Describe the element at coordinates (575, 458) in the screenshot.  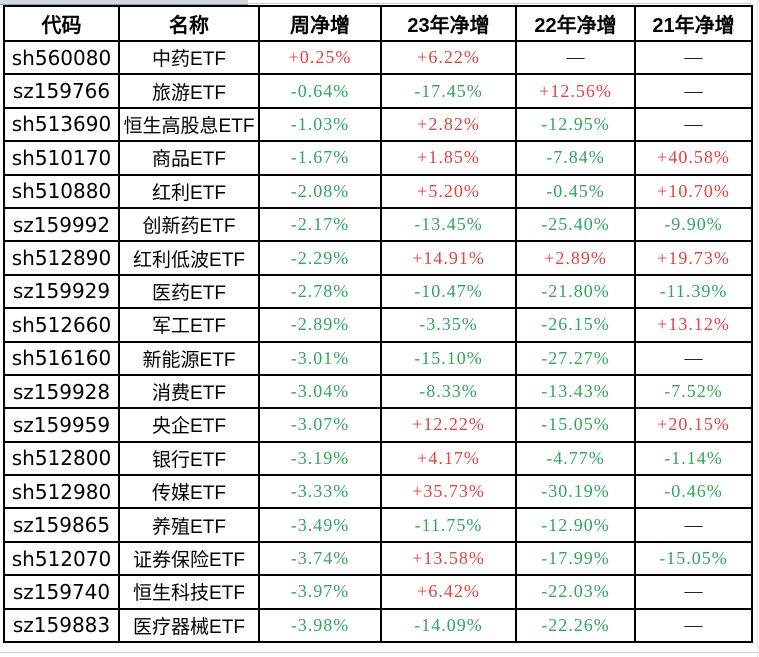
I see `cell-y22: -4.77%` at that location.